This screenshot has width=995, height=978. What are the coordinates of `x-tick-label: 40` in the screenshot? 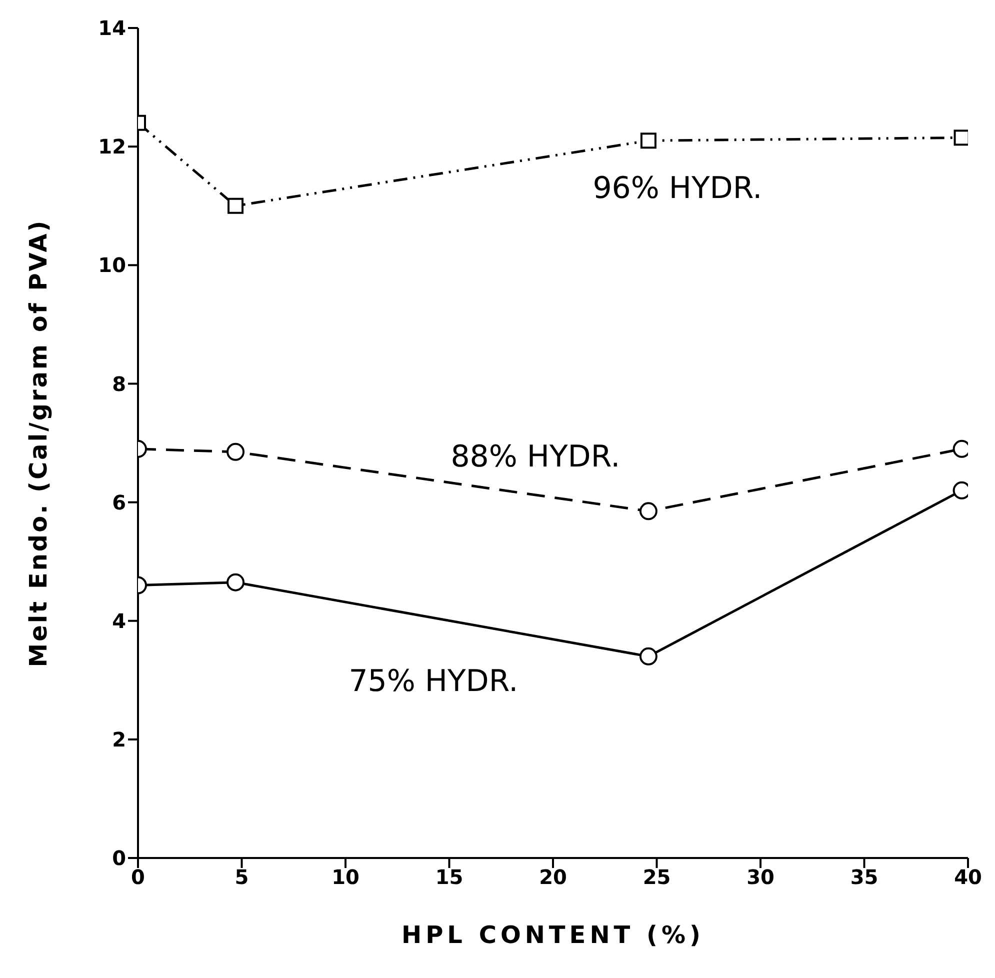 It's located at (968, 877).